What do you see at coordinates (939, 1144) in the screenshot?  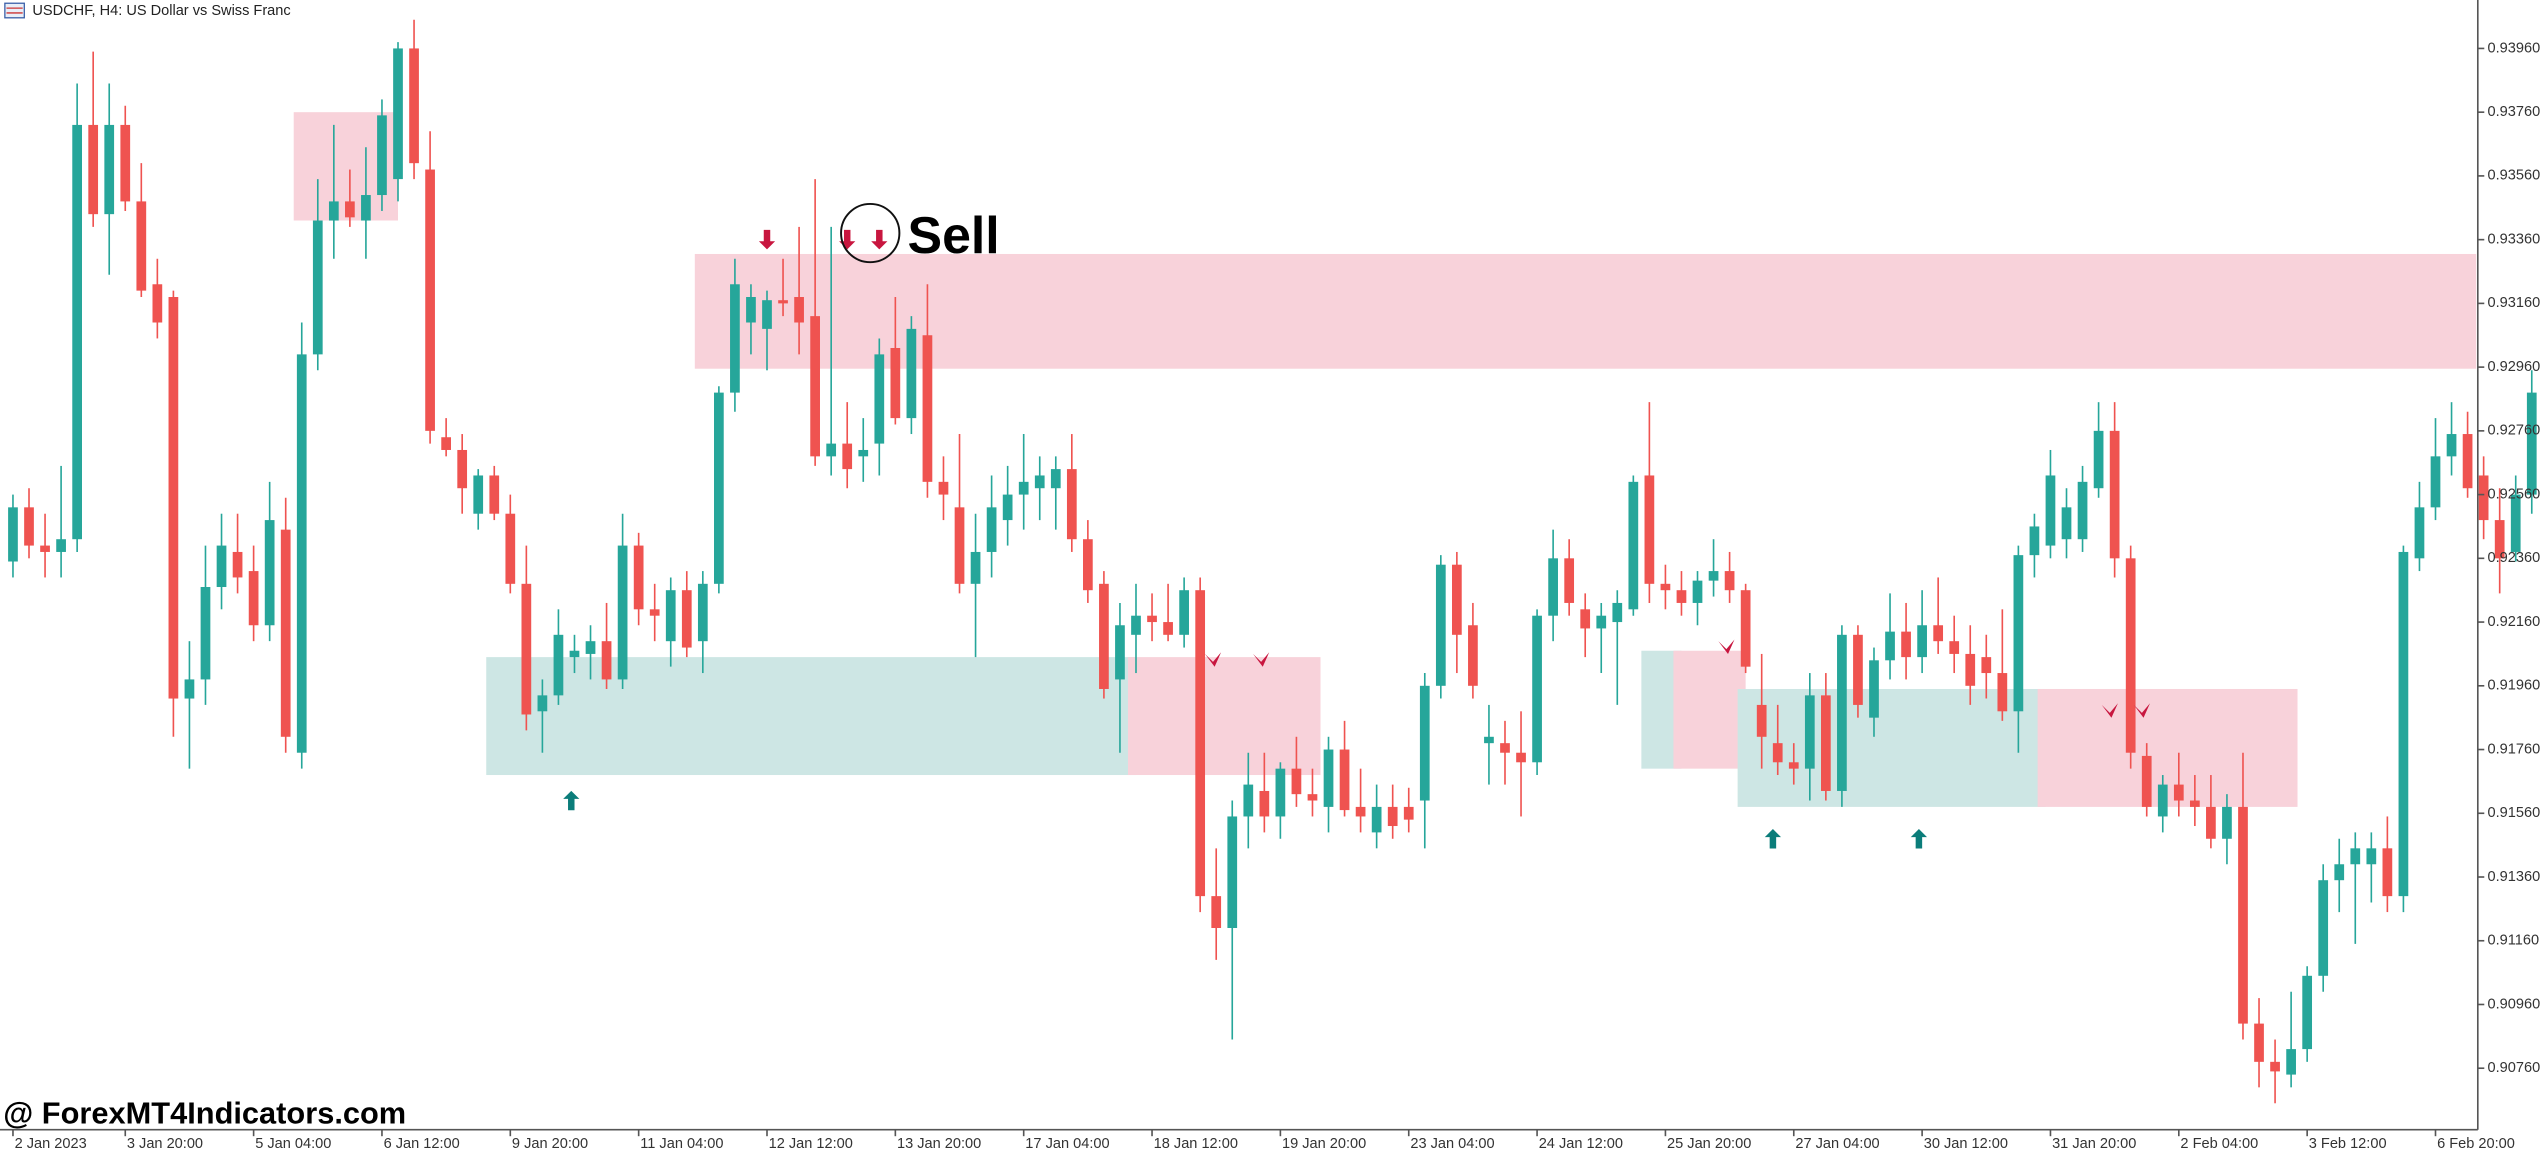 I see `x-tick-label: 13 Jan 20:00` at bounding box center [939, 1144].